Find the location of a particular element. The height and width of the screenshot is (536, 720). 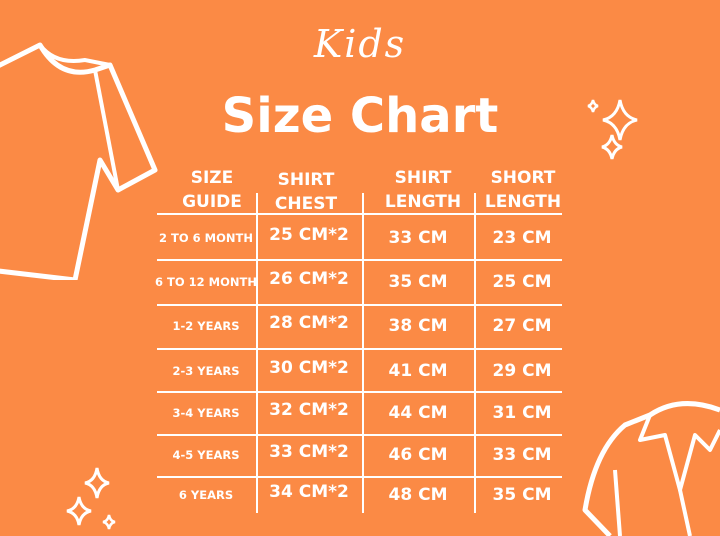

header-shirt-chest: SHIRT CHEST is located at coordinates (306, 192).